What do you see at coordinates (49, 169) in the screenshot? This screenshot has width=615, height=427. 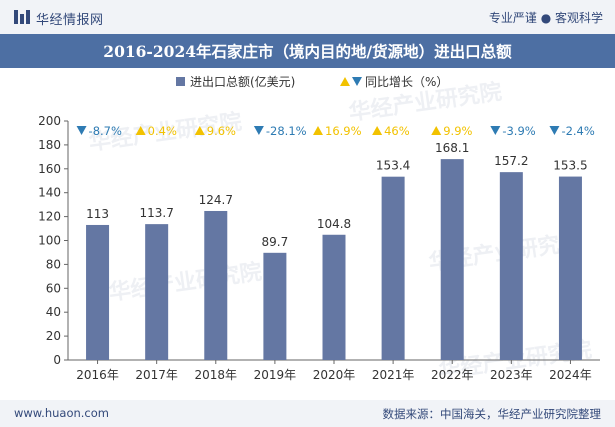 I see `y-tick-label: 160` at bounding box center [49, 169].